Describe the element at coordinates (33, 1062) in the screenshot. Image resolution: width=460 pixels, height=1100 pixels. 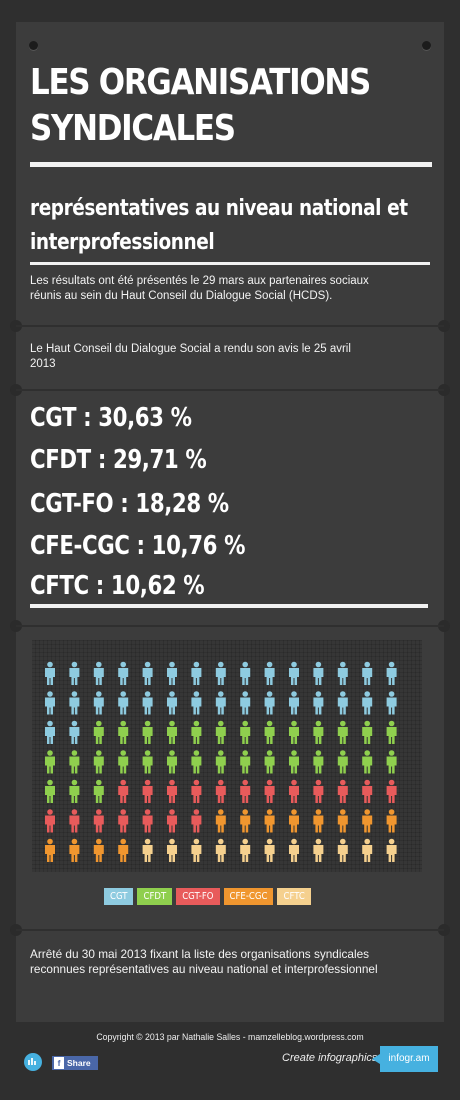
I see `infogram-logo-icon` at that location.